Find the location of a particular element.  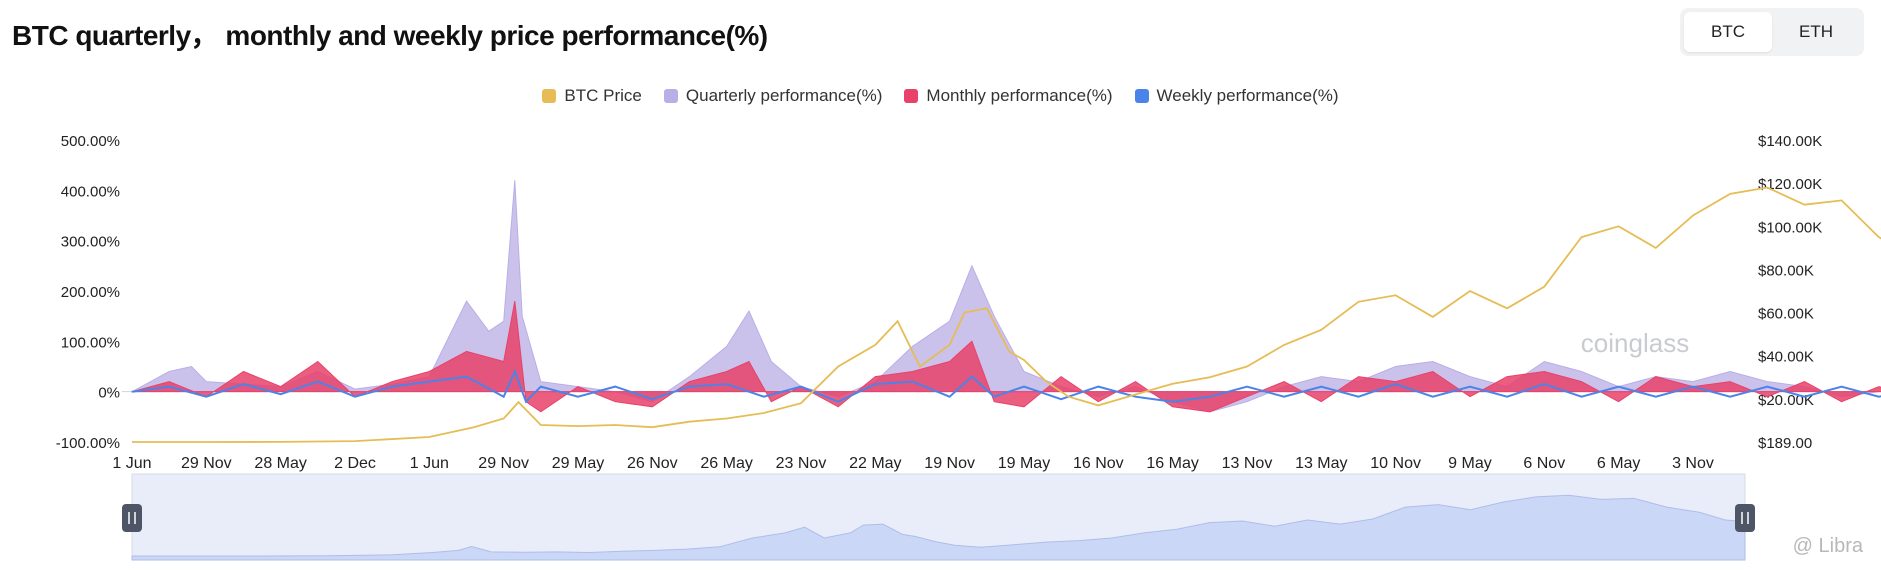

legend-item-monthly: Monthly performance(%) is located at coordinates (1008, 96).